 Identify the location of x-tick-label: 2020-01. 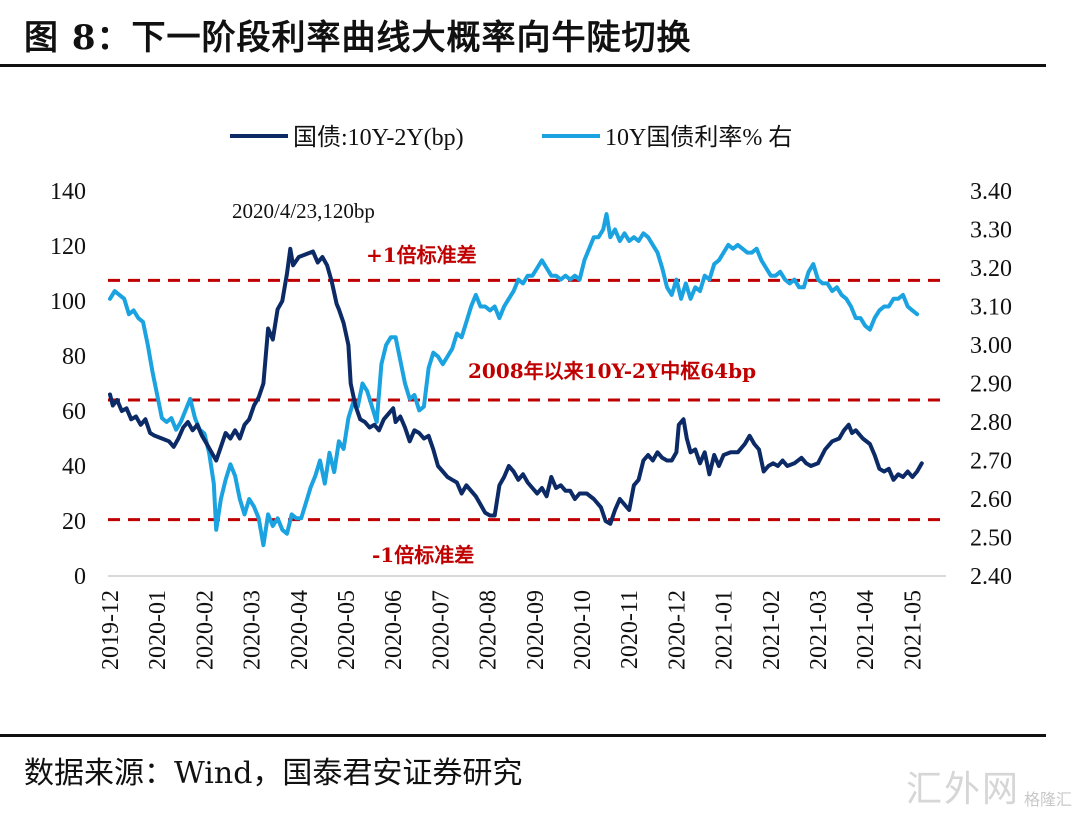
(158, 630).